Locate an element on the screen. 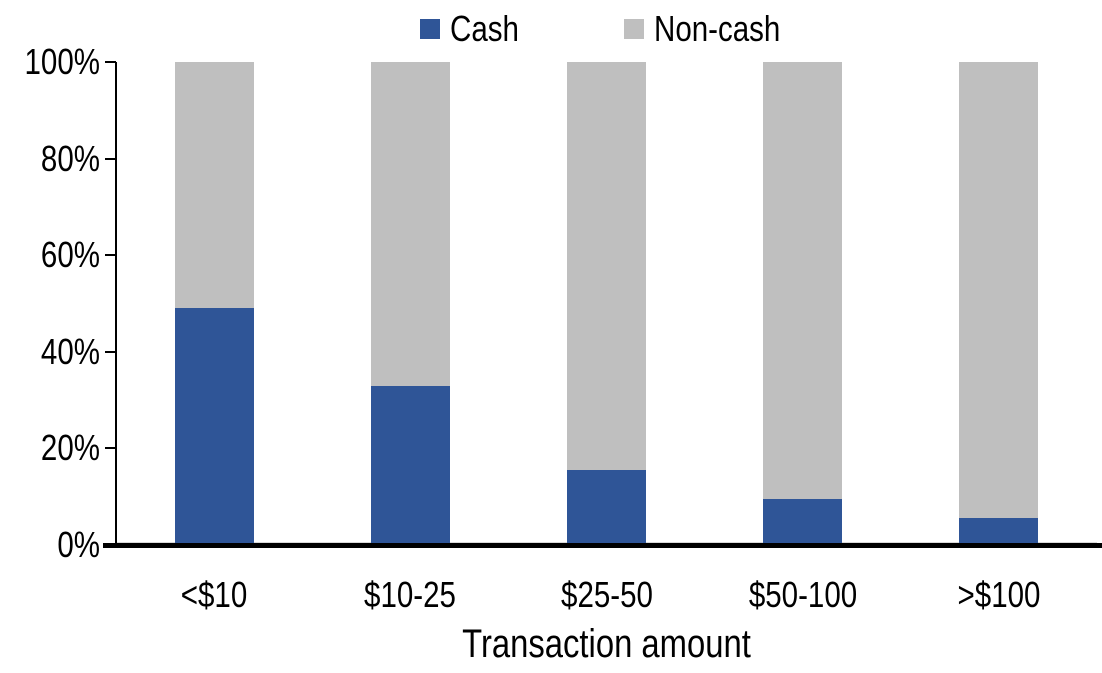  y-tick-label: 20% is located at coordinates (70, 448).